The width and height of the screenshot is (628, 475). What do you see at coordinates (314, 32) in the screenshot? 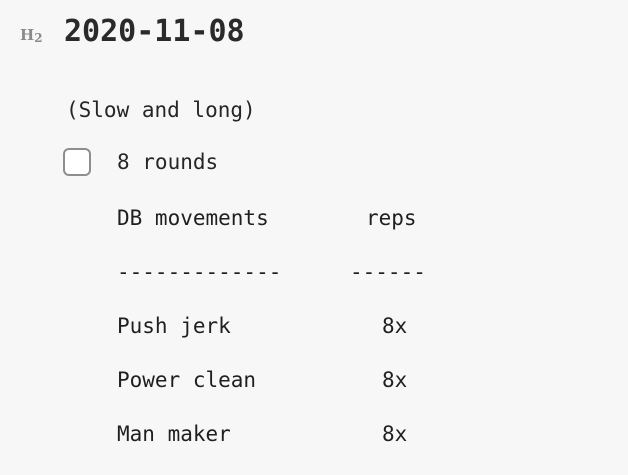
I see `heading-h2: H2 2020-11-08` at bounding box center [314, 32].